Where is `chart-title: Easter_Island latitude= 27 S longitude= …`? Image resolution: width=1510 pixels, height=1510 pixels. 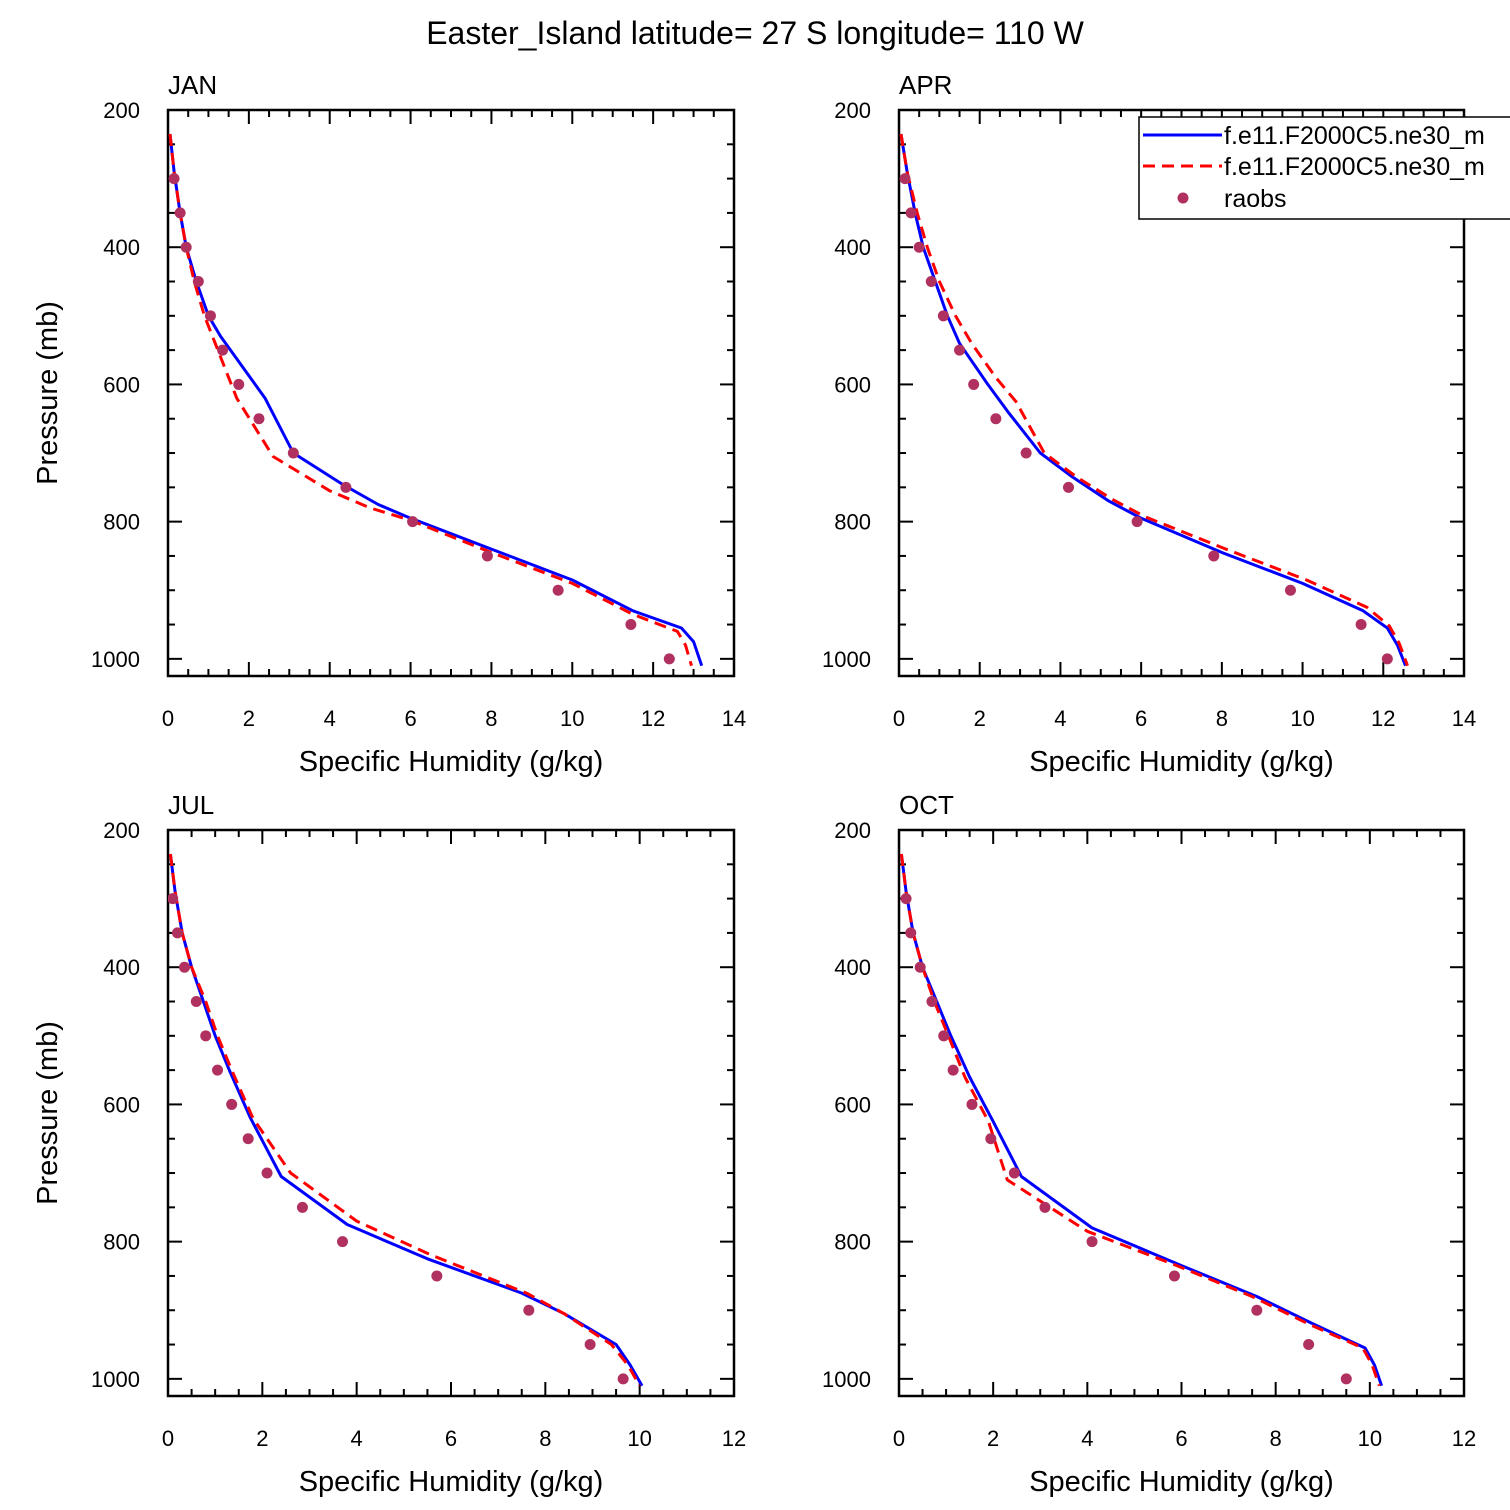
chart-title: Easter_Island latitude= 27 S longitude= … is located at coordinates (755, 33).